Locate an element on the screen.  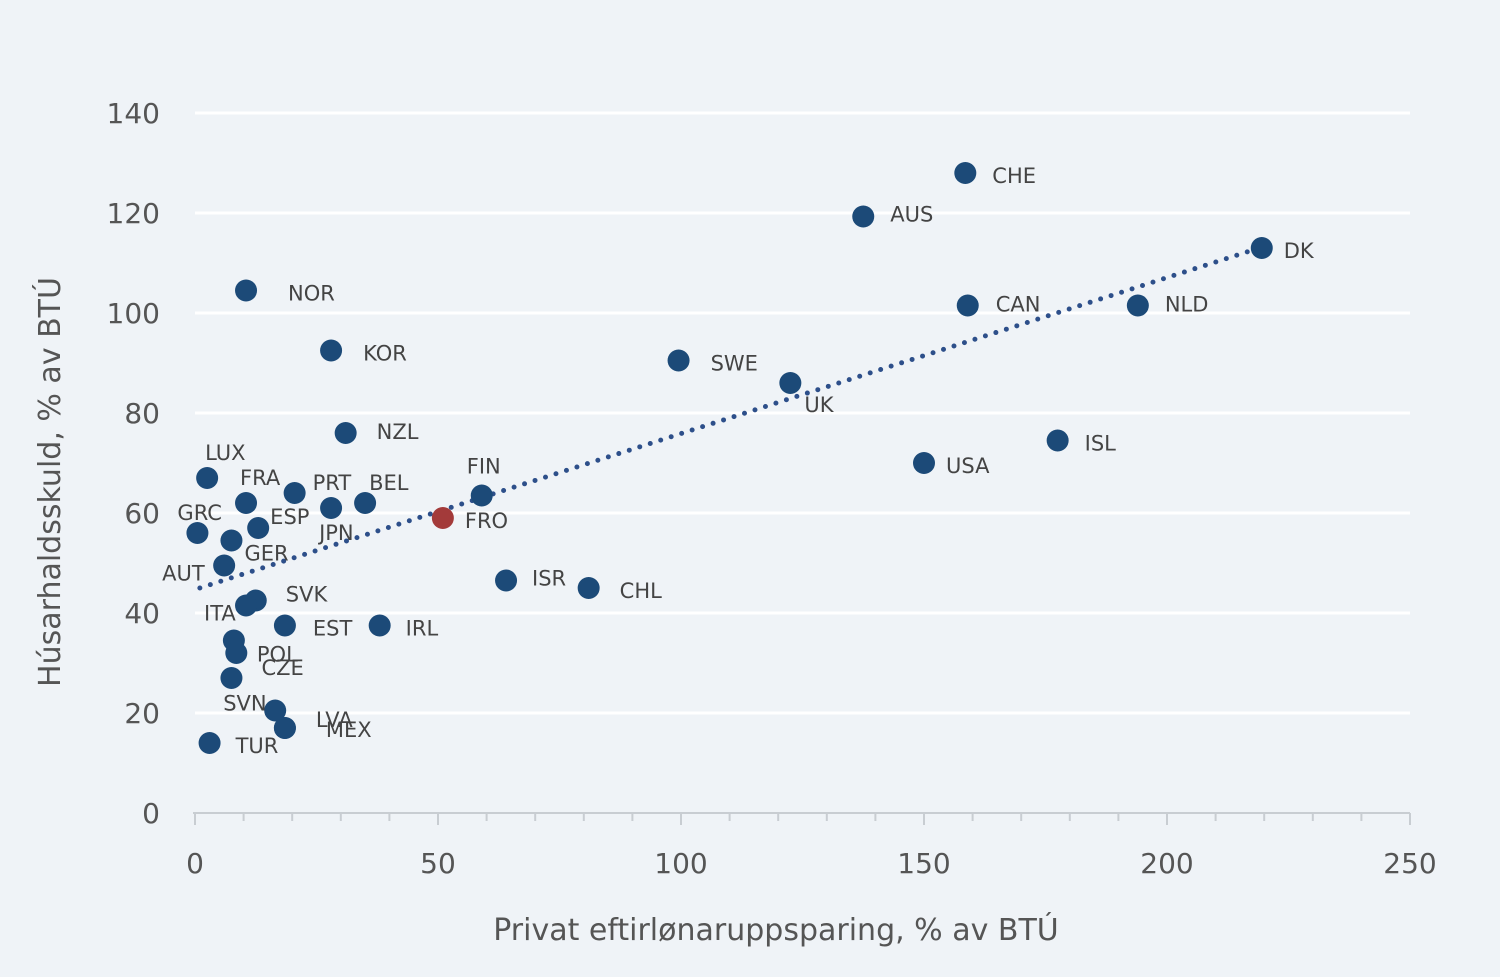
point-label-nzl: NZL is located at coordinates (398, 432).